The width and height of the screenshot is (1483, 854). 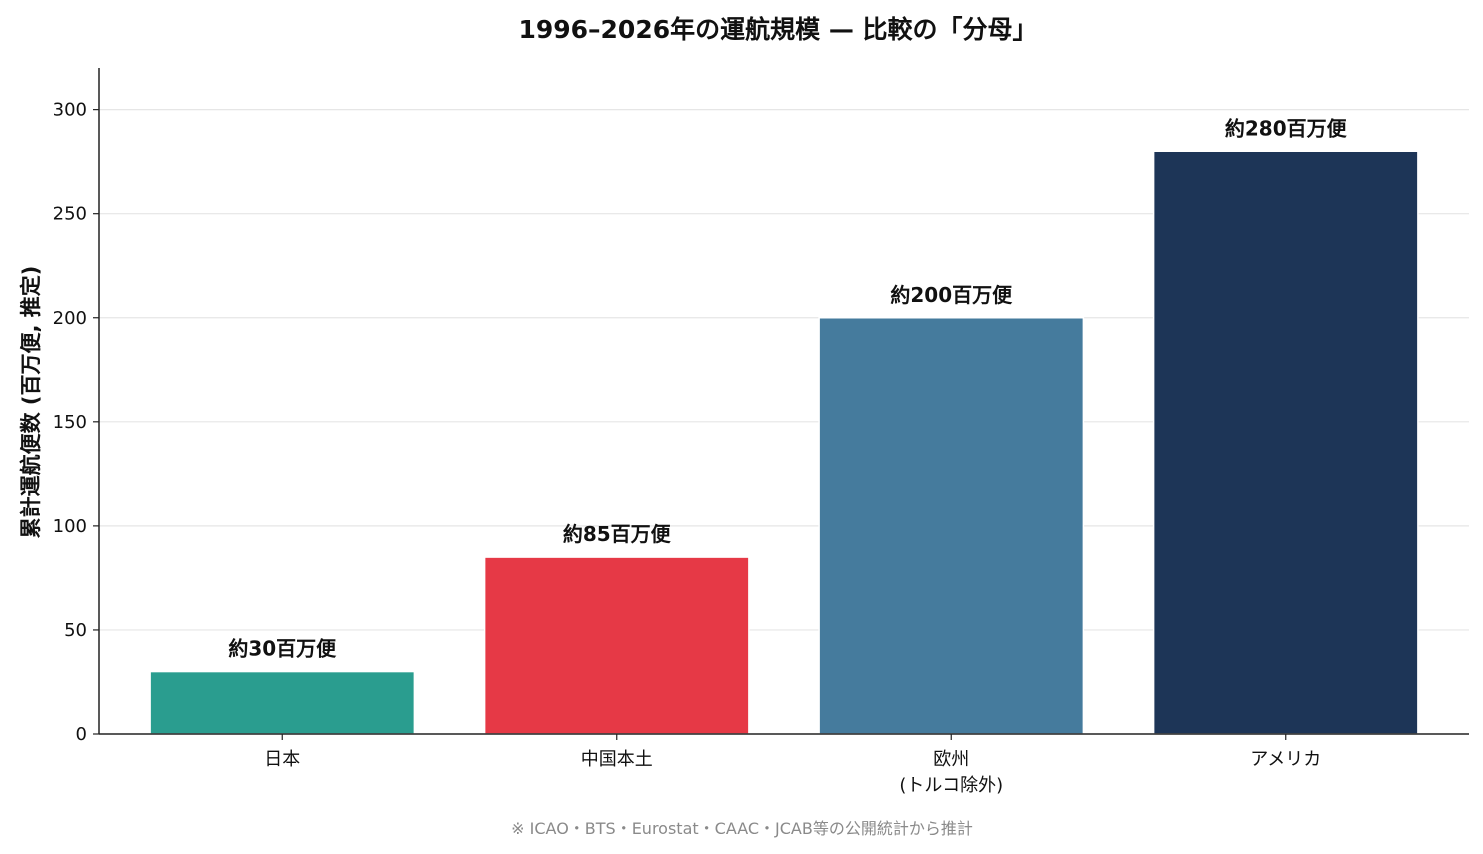 What do you see at coordinates (70, 214) in the screenshot?
I see `y-tick-label: 250` at bounding box center [70, 214].